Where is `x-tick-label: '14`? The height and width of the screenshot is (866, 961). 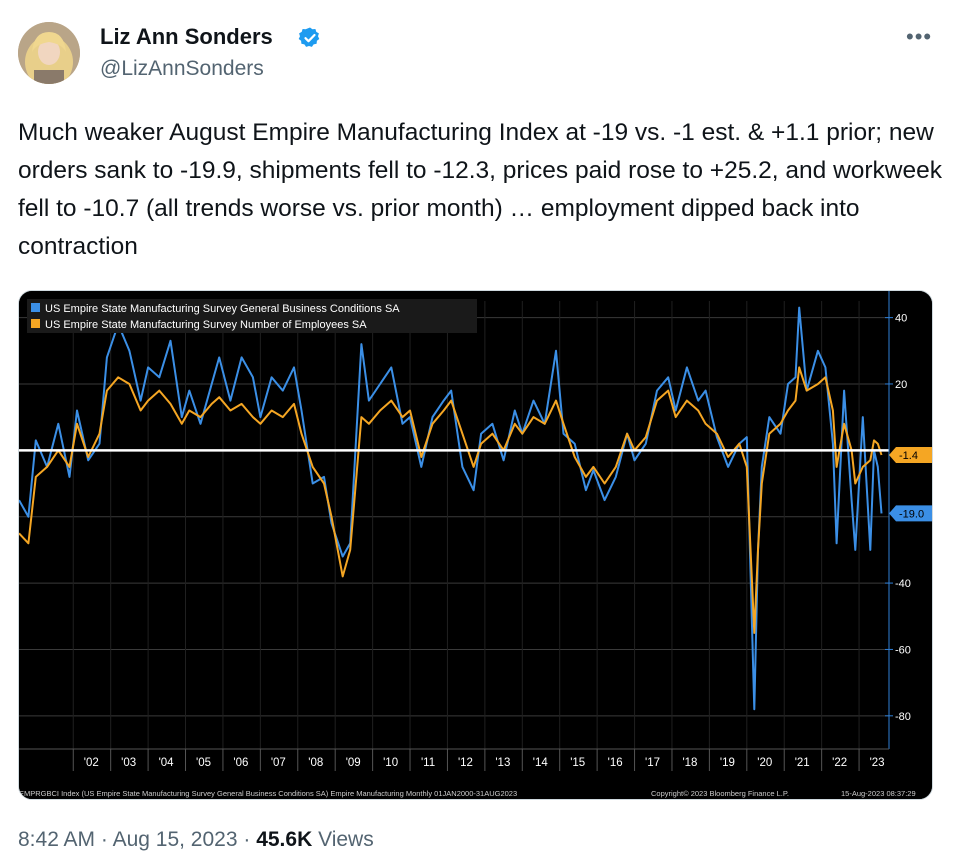 x-tick-label: '14 is located at coordinates (541, 763).